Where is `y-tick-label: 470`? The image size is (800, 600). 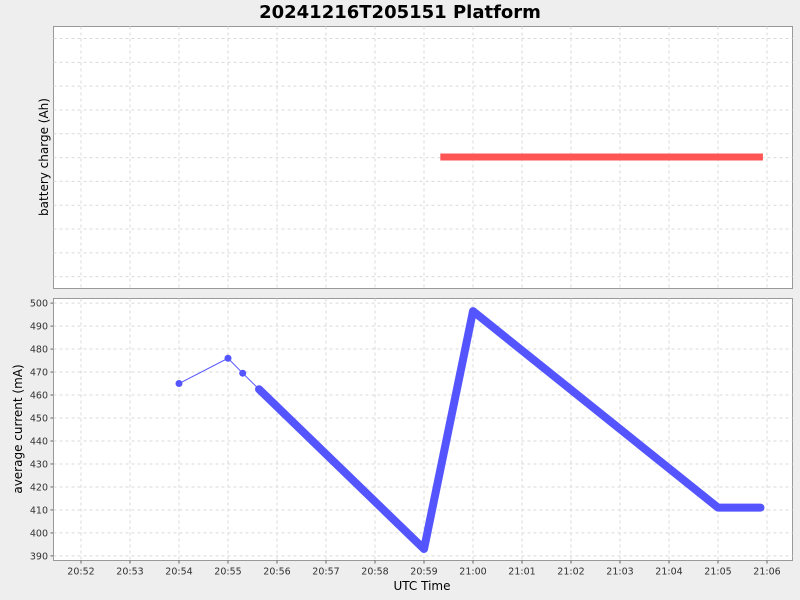 y-tick-label: 470 is located at coordinates (39, 373).